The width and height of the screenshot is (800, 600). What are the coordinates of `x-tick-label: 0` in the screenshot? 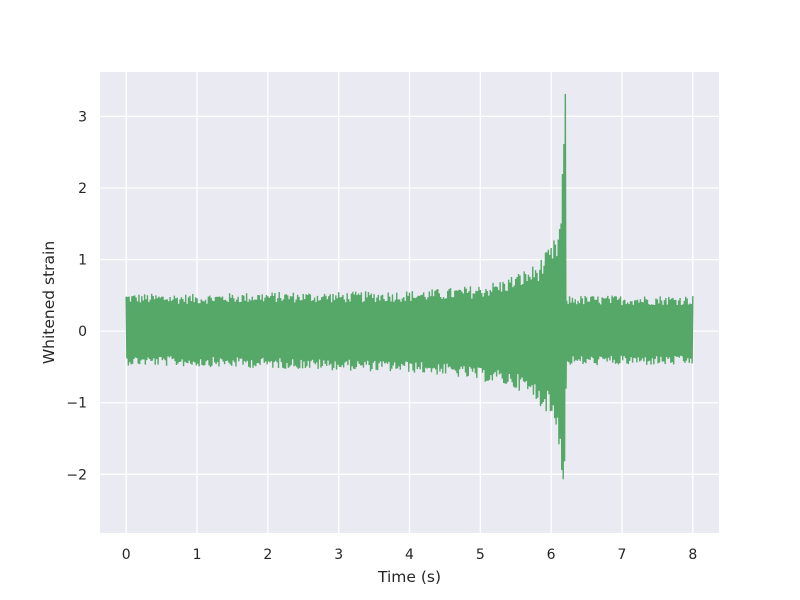 It's located at (126, 555).